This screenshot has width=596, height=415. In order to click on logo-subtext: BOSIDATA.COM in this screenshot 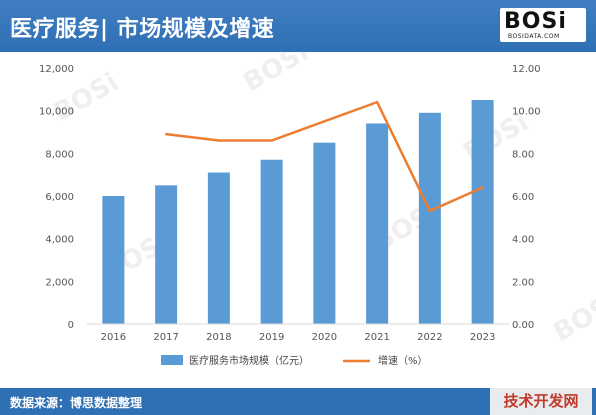, I will do `click(534, 36)`.